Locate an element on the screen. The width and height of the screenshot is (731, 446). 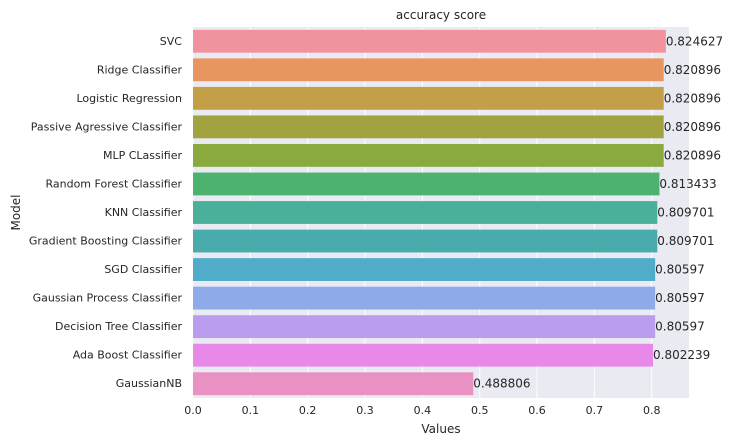
y-tick-label: Ridge Classifier is located at coordinates (140, 69).